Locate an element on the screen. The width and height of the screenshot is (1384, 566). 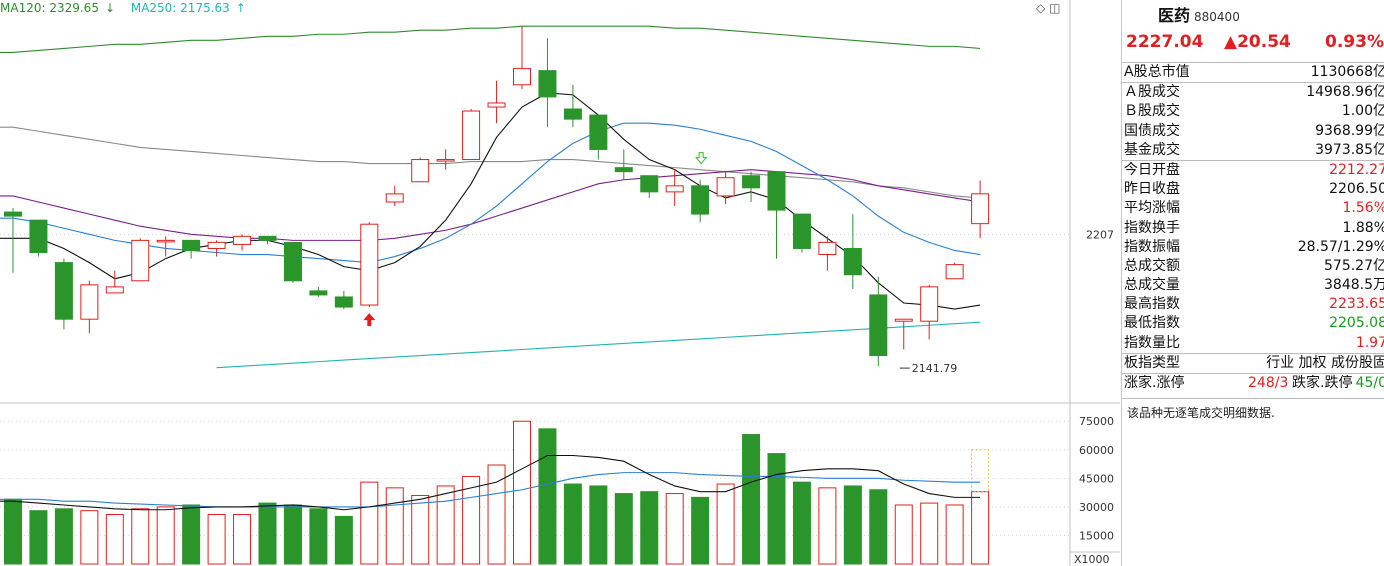
stat-label: 平均涨幅 is located at coordinates (1152, 208).